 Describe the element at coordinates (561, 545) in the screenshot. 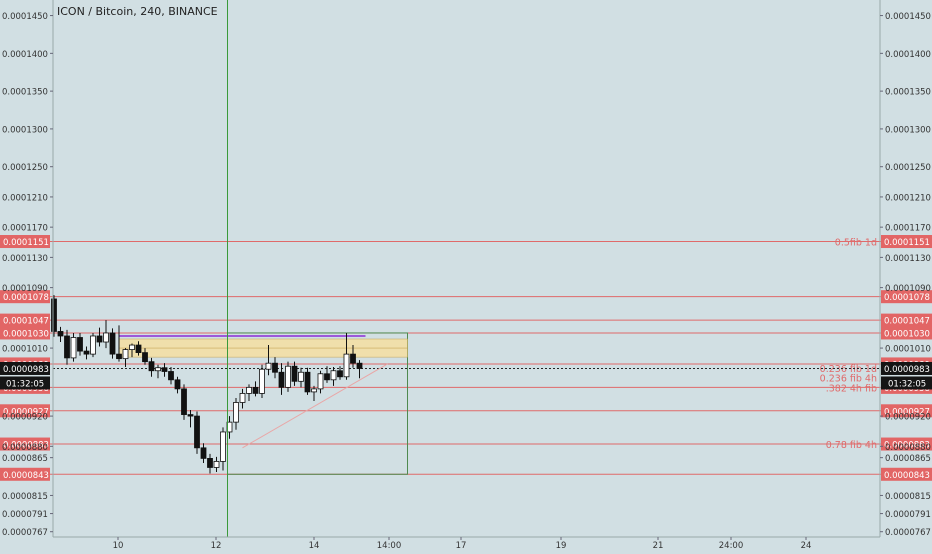

I see `x-tick-label: 19` at that location.